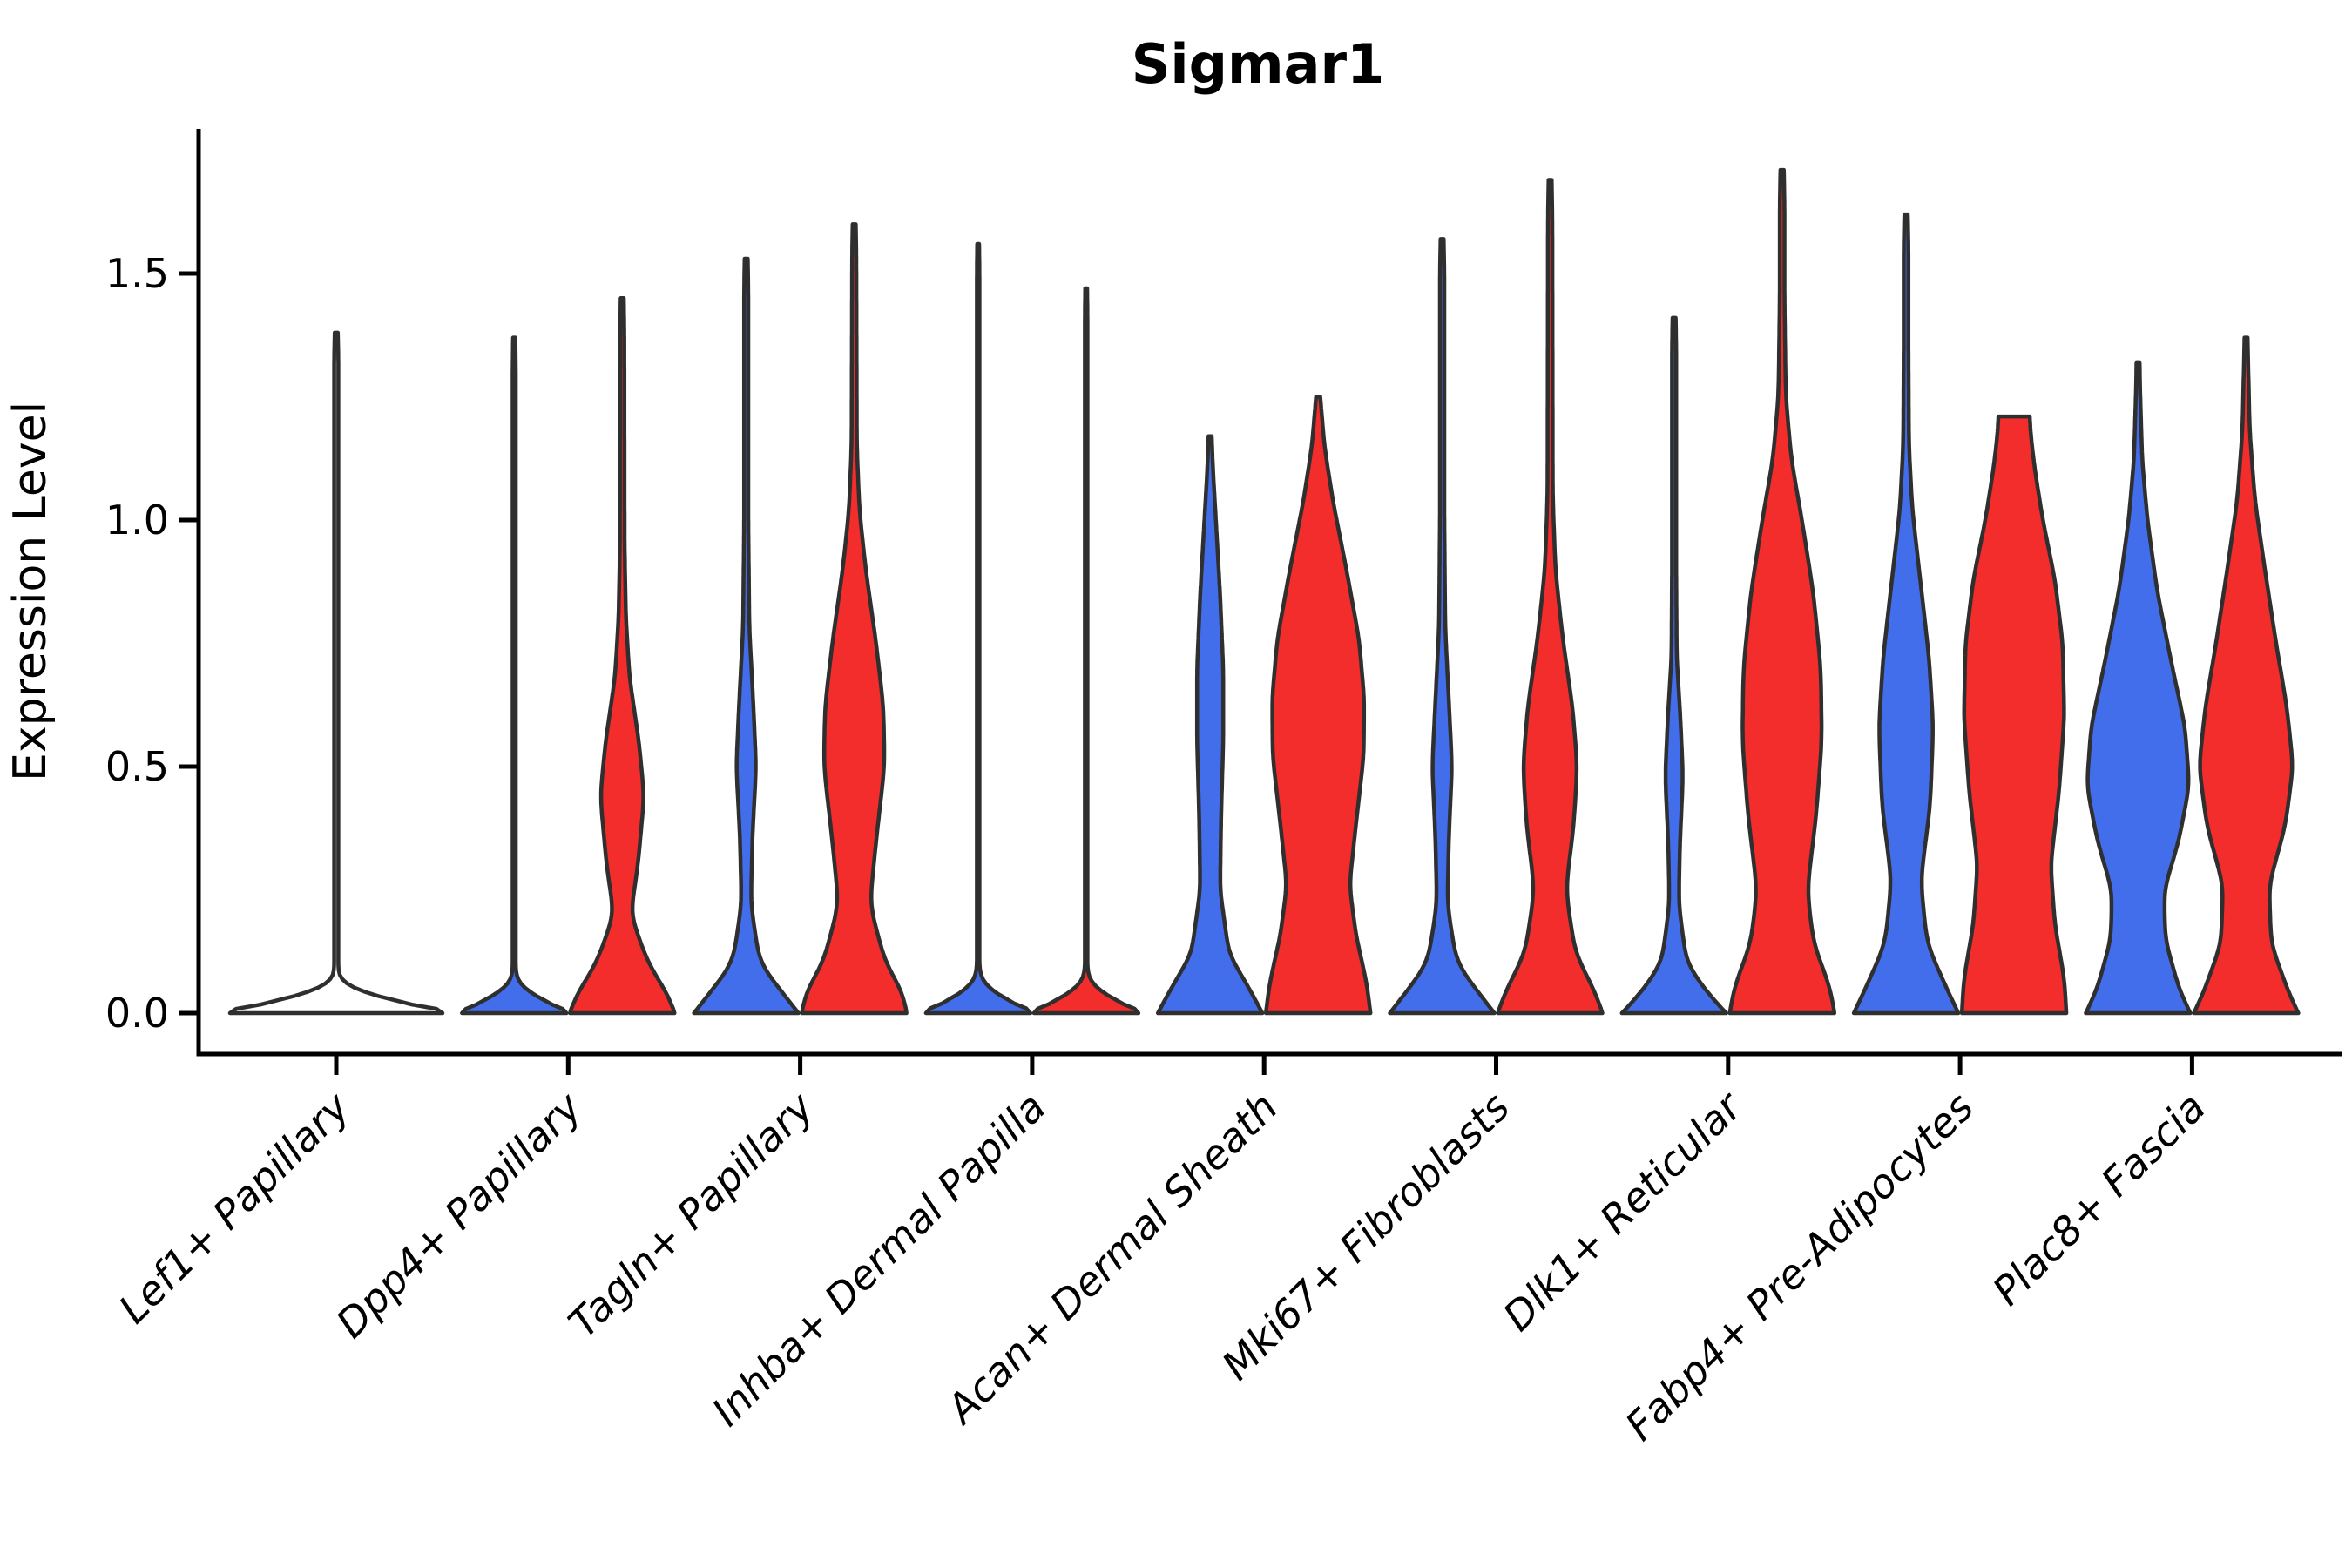 Image resolution: width=2352 pixels, height=1568 pixels. What do you see at coordinates (2099, 1199) in the screenshot?
I see `x-tick-label-plac8-fascia: Plac8+ Fascia` at bounding box center [2099, 1199].